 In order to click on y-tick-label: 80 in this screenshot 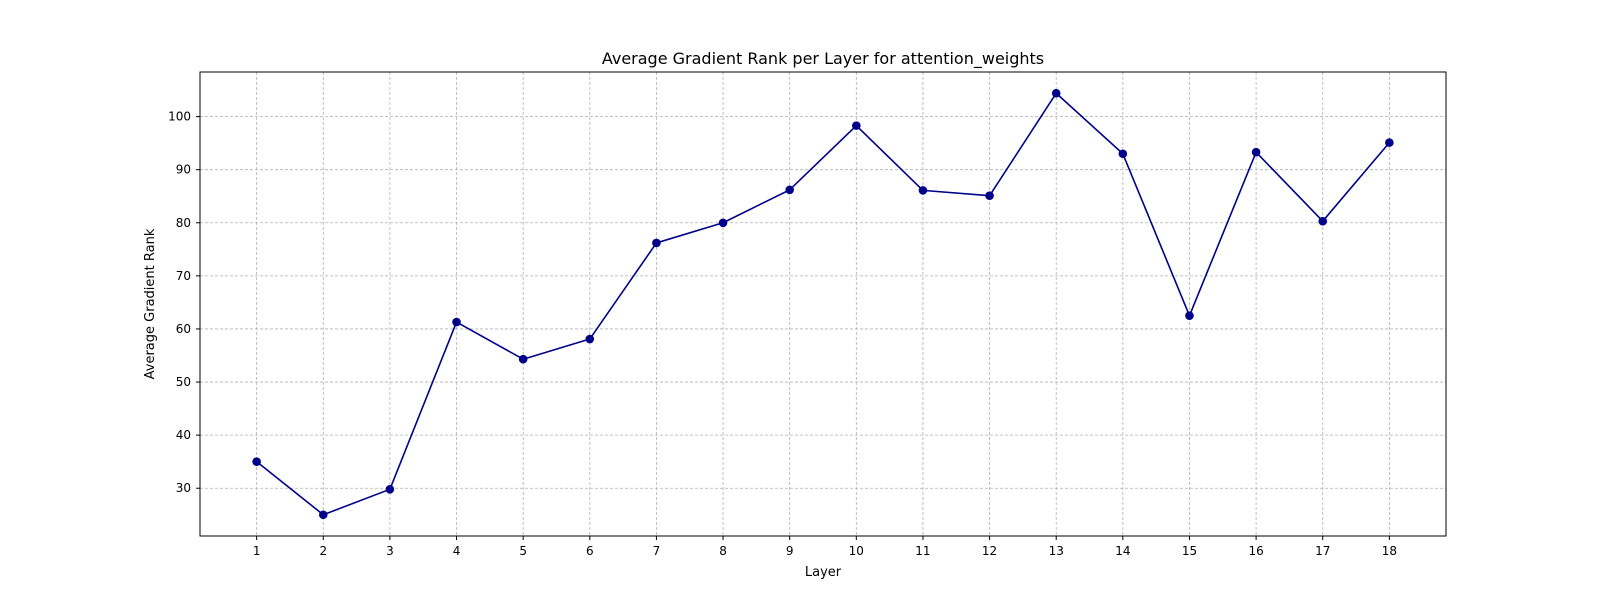, I will do `click(183, 223)`.